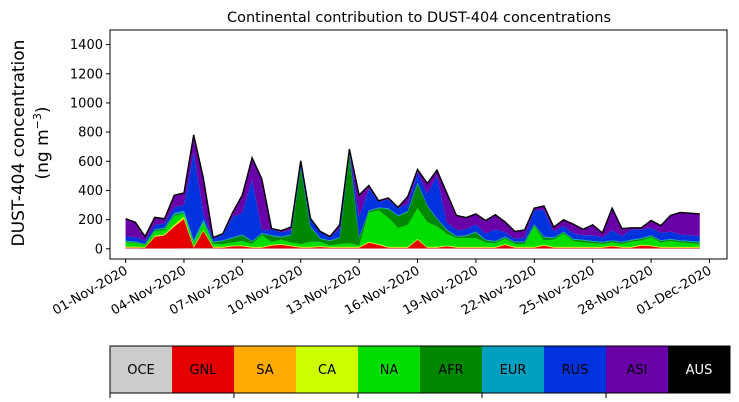  I want to click on legend-label-asi: ASI, so click(637, 370).